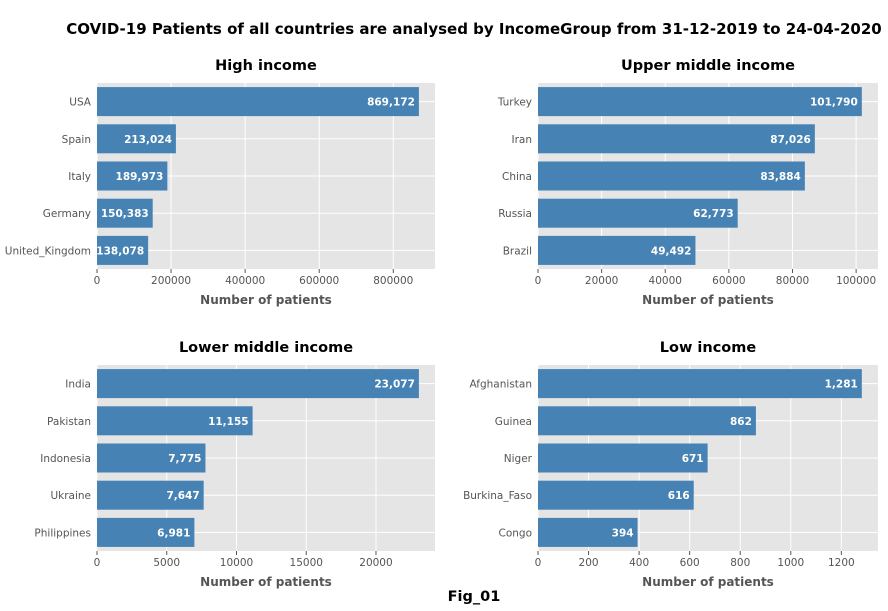 The width and height of the screenshot is (888, 611). Describe the element at coordinates (140, 177) in the screenshot. I see `value-label-italy: 189,973` at that location.